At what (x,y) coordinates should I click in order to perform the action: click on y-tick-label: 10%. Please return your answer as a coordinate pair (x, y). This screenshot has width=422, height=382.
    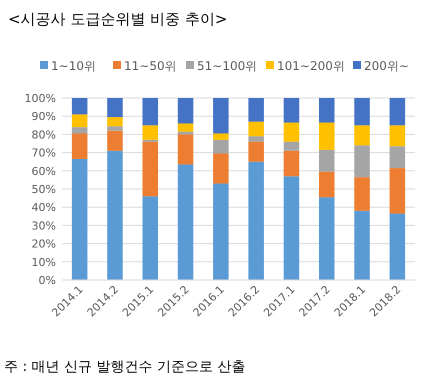
    Looking at the image, I should click on (44, 262).